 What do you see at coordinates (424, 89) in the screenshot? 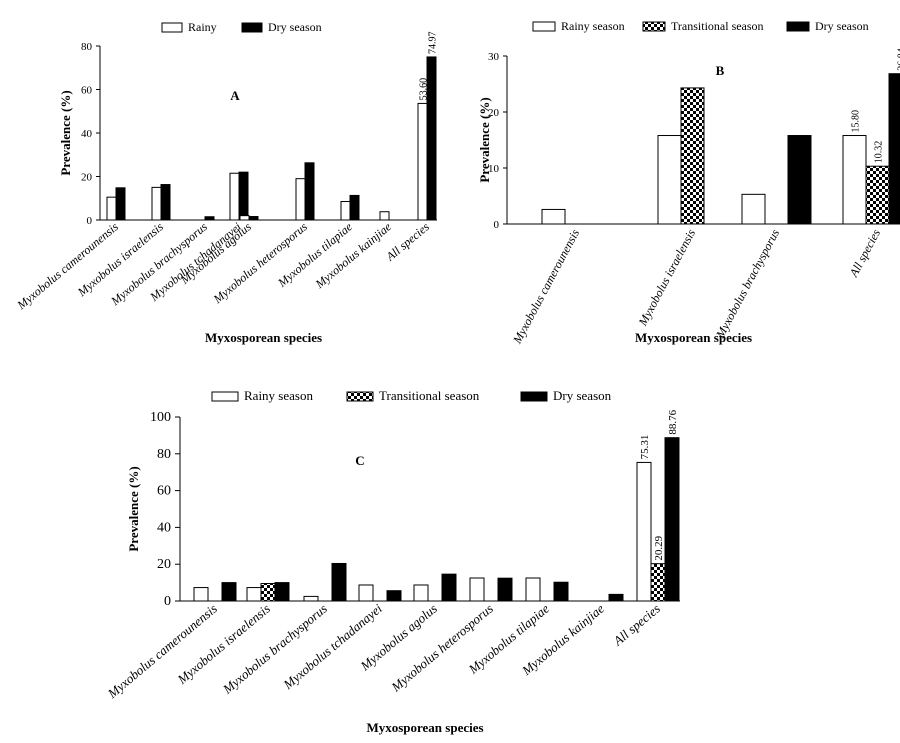
I see `data-label: 53.60` at bounding box center [424, 89].